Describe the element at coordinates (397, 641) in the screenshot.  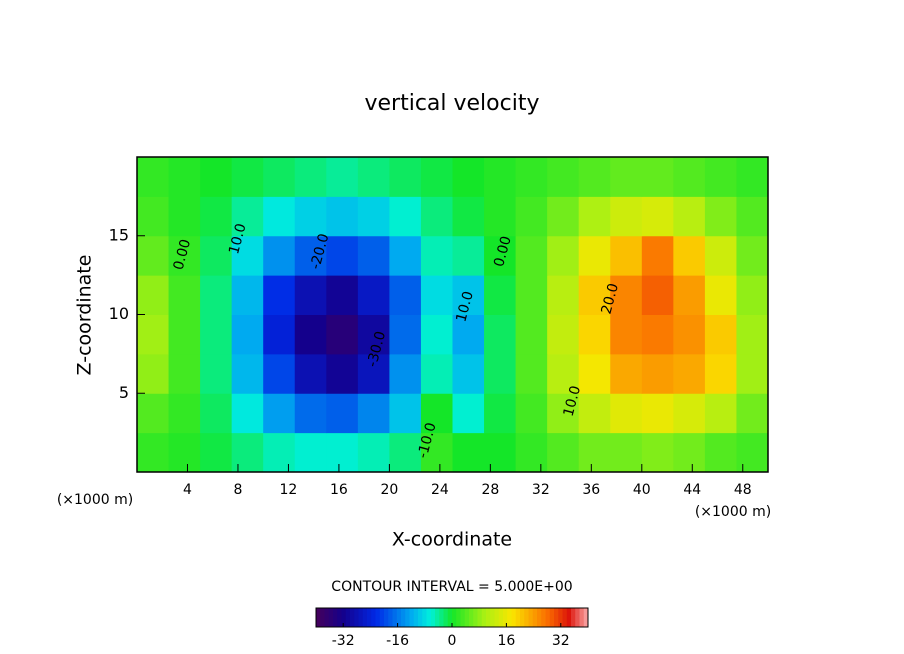
I see `colorbar-tick-label: -16` at that location.